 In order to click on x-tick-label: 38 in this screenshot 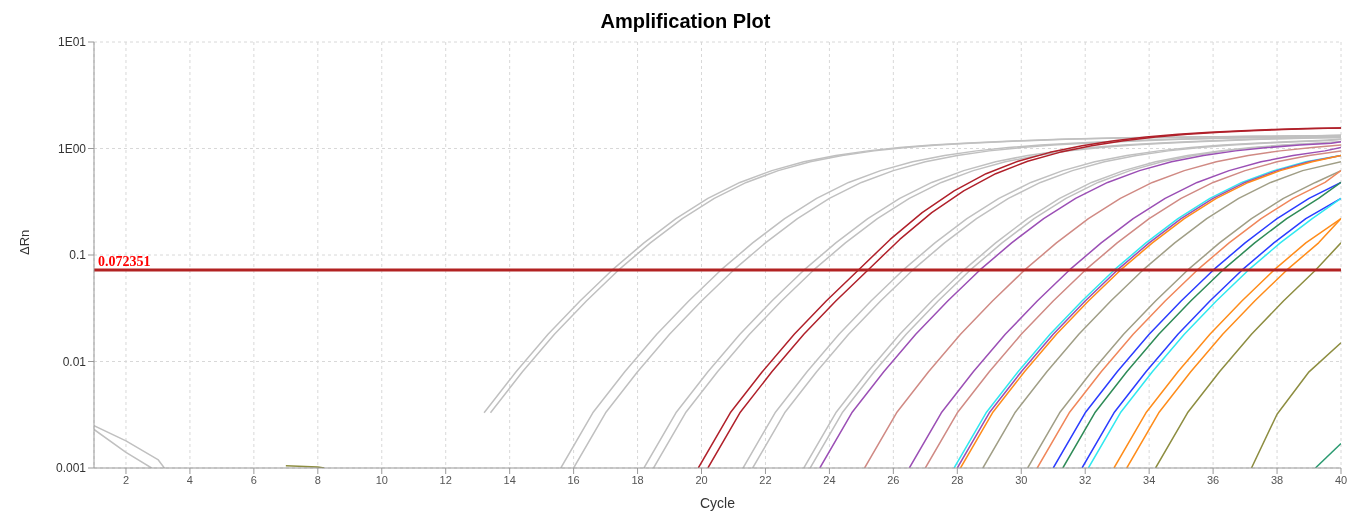, I will do `click(1277, 479)`.